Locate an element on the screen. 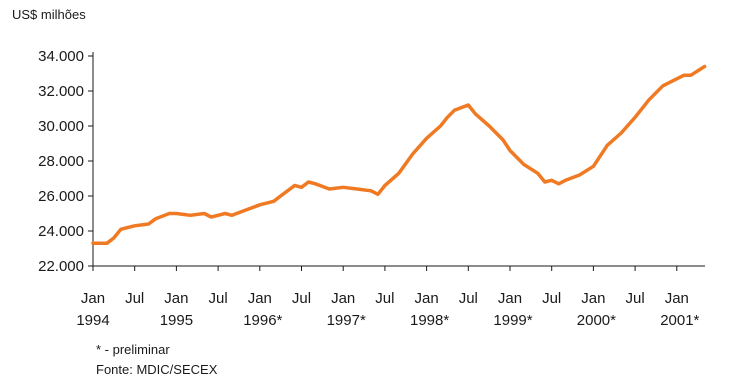 Image resolution: width=732 pixels, height=381 pixels. x-tick-year-label: 2001* is located at coordinates (679, 320).